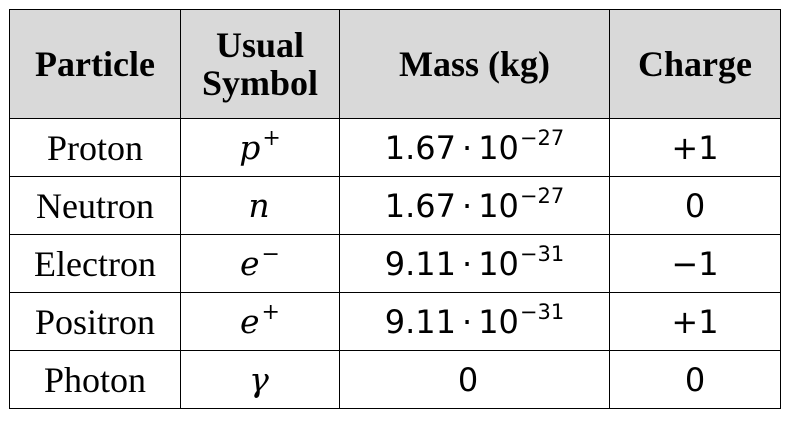 This screenshot has width=791, height=424. What do you see at coordinates (95, 379) in the screenshot?
I see `particle-name-cell: Photon` at bounding box center [95, 379].